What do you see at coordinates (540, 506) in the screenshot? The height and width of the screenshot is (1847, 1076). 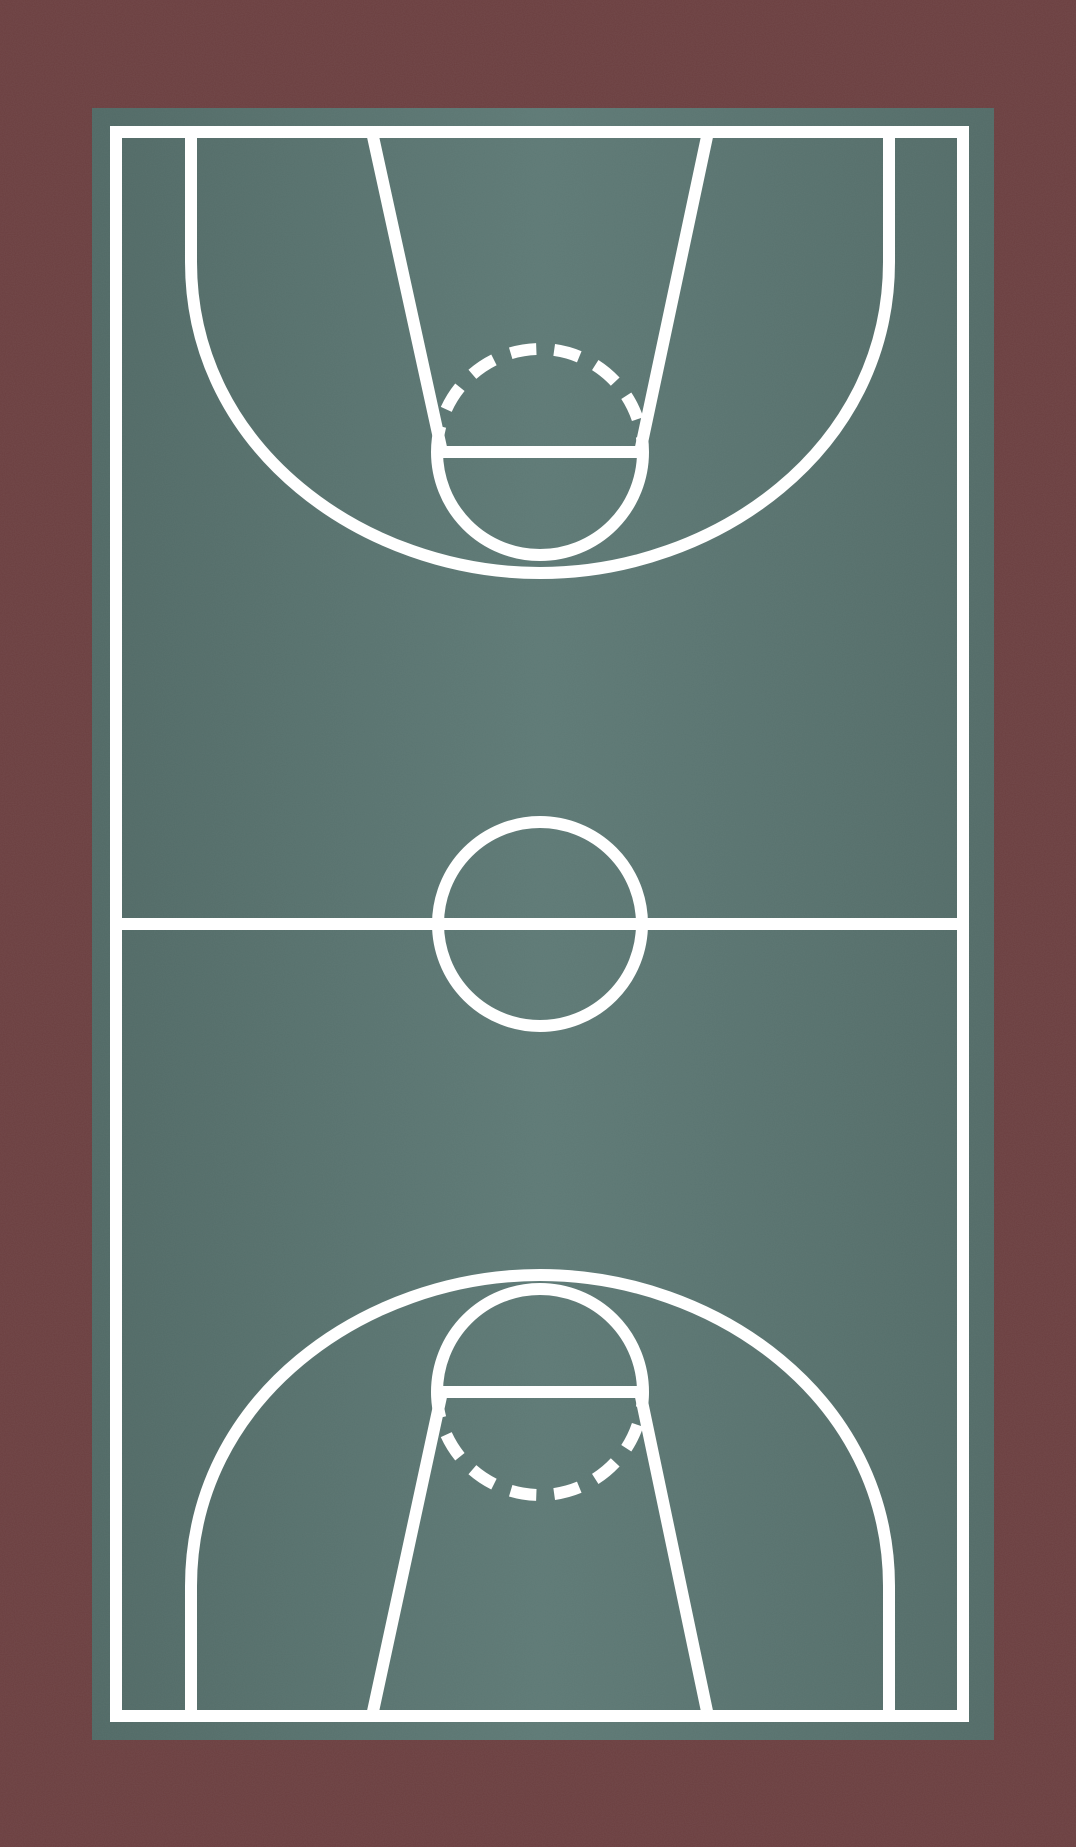 I see `free-throw-circle-top-solid` at bounding box center [540, 506].